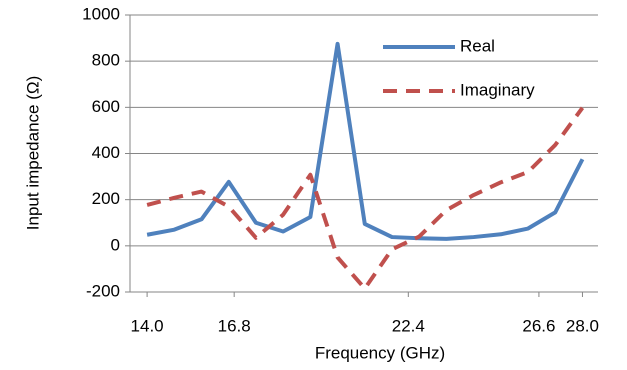  Describe the element at coordinates (106, 60) in the screenshot. I see `y-tick-label: 800` at that location.